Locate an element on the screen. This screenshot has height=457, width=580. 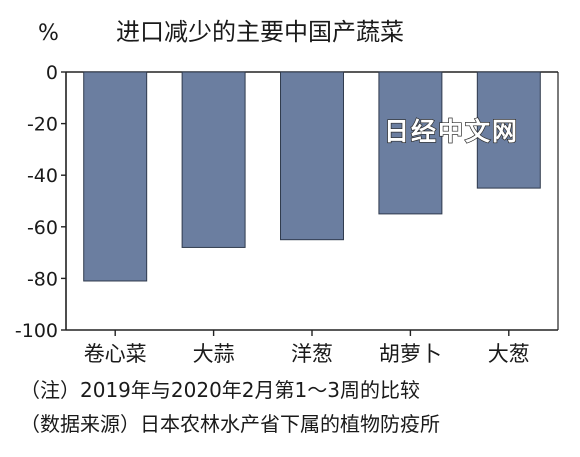
y-tick-label: -100 is located at coordinates (36, 331).